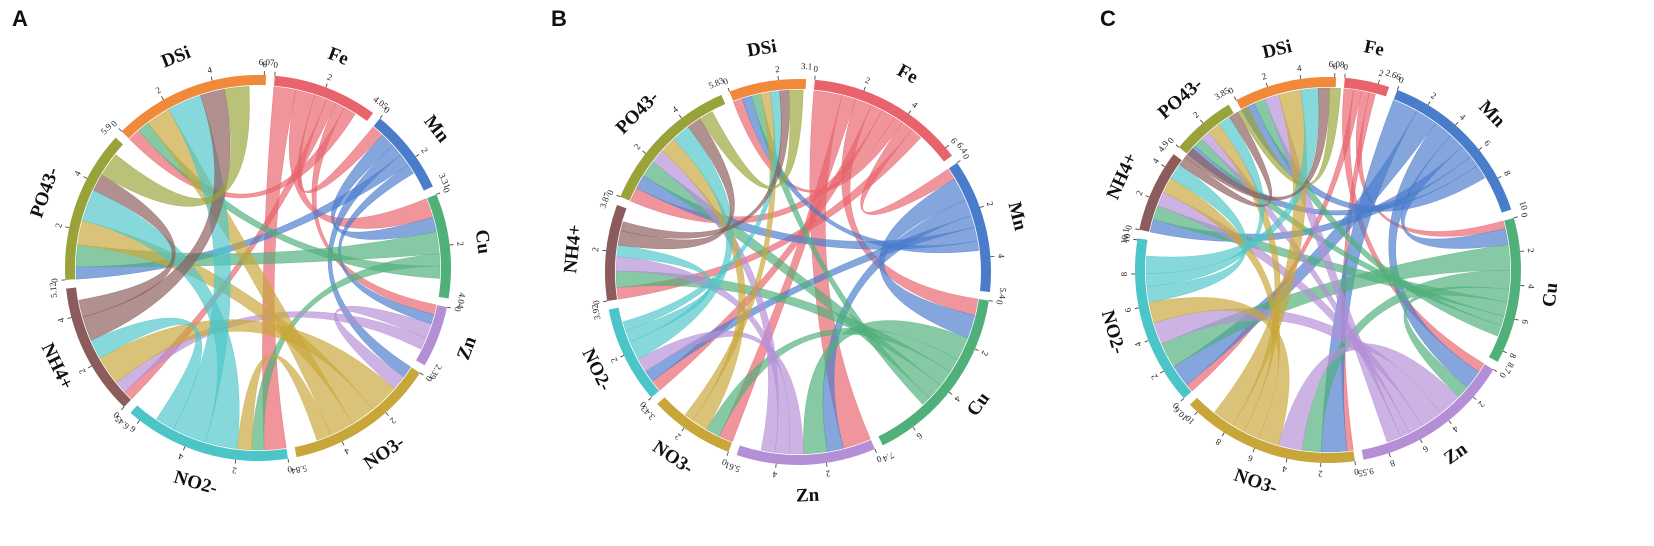 The image size is (1654, 546). I want to click on segment-arc-po43, so click(1206, 129).